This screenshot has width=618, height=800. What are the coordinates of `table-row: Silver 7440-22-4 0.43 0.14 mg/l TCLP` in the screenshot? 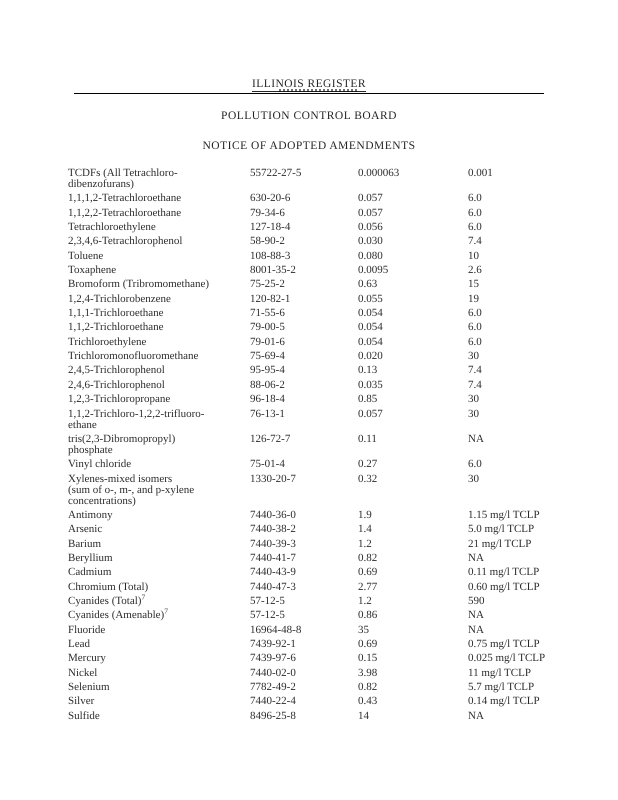 It's located at (328, 703).